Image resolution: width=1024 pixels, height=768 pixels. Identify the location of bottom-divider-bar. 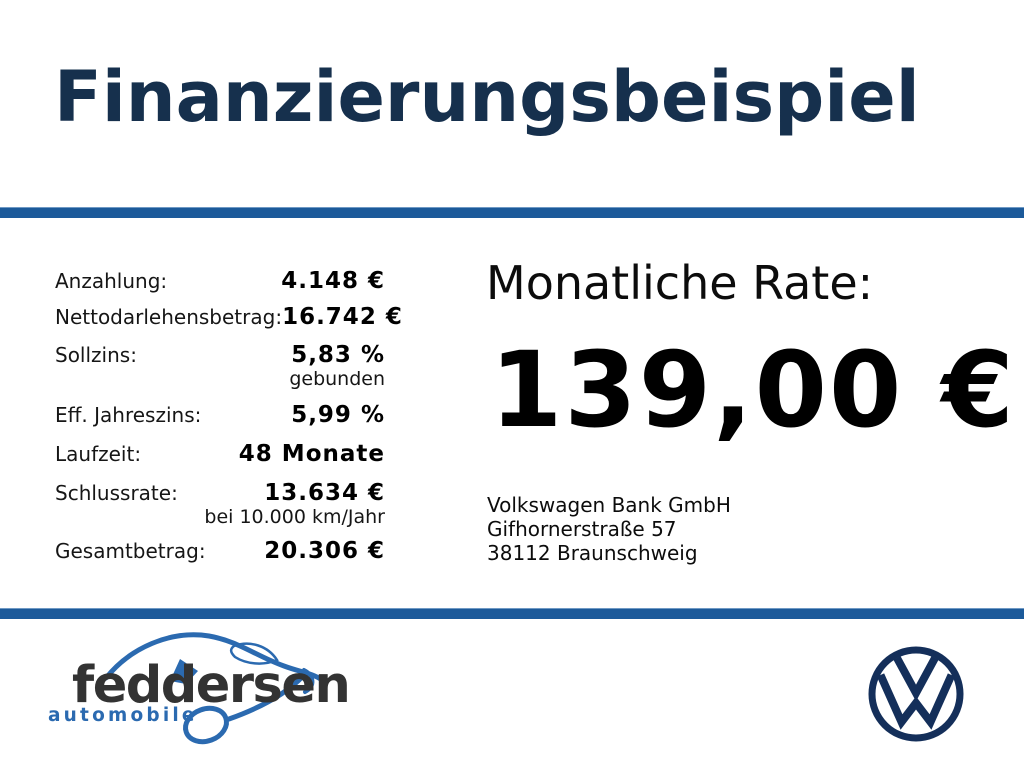
(512, 613).